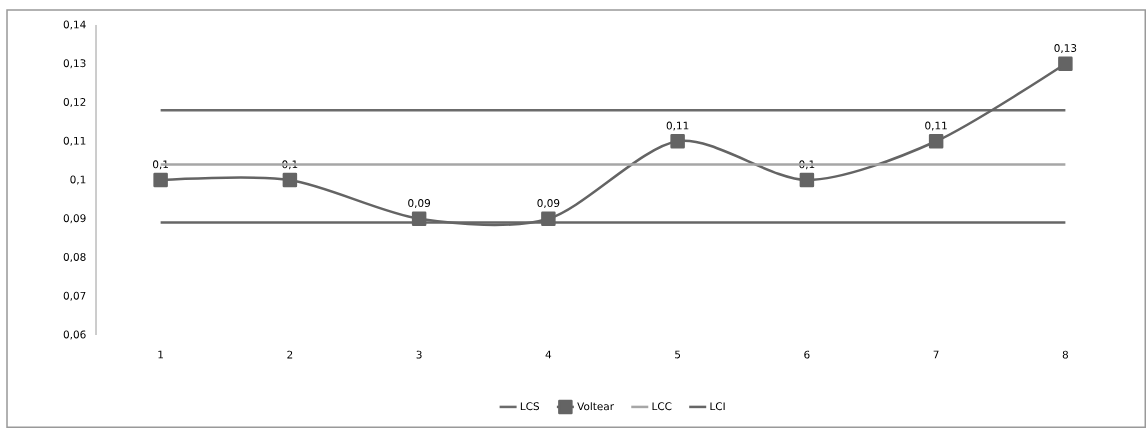 The height and width of the screenshot is (428, 1146). I want to click on y-tick-label: 0,09, so click(74, 219).